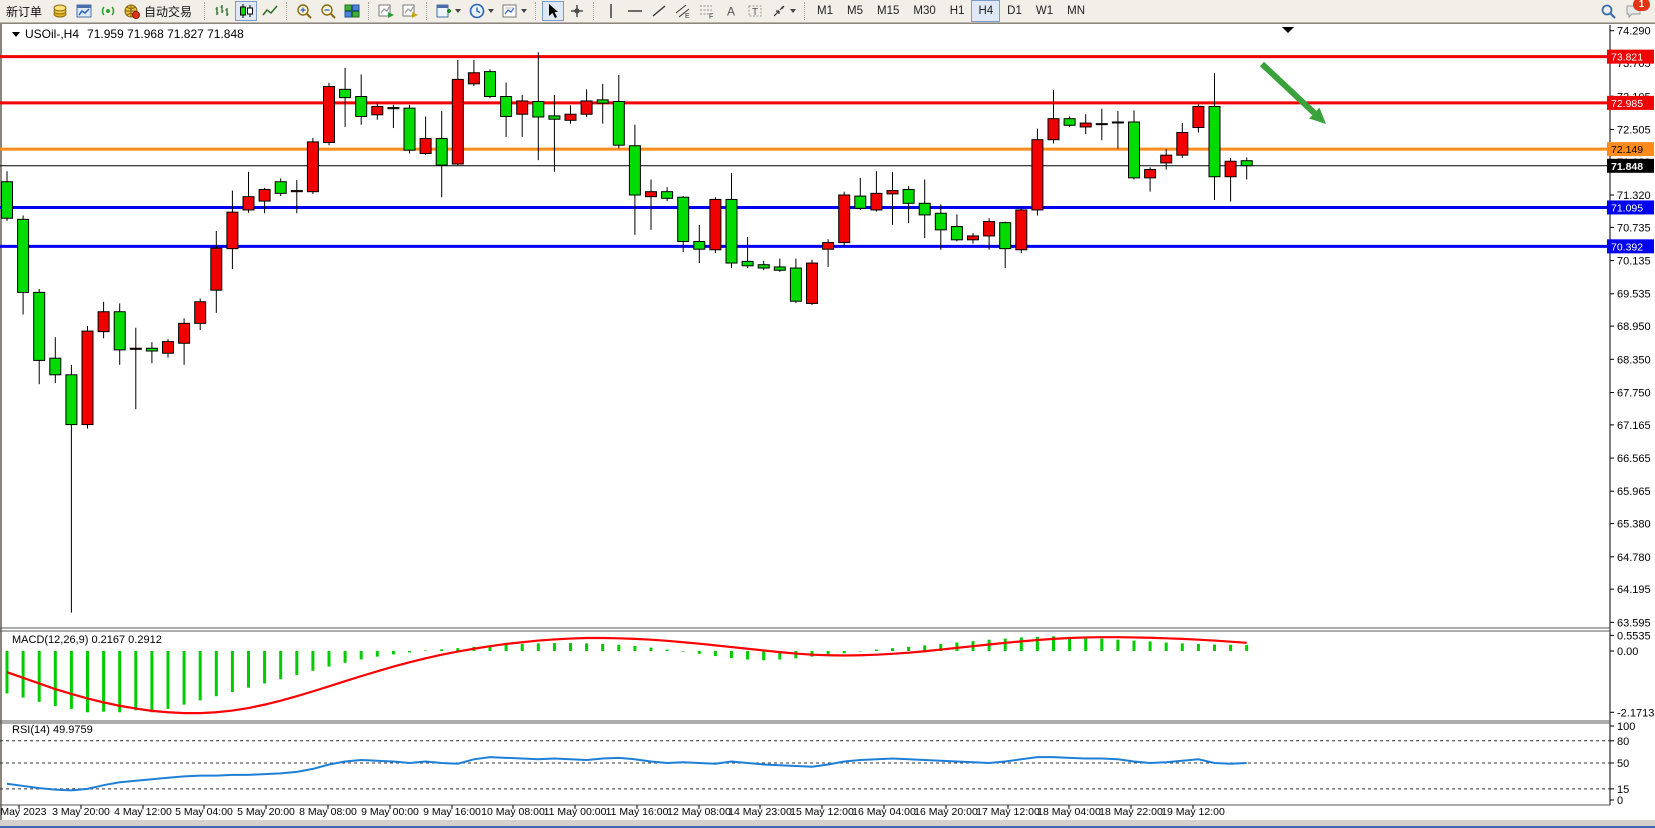  What do you see at coordinates (1626, 727) in the screenshot?
I see `svg-text: 100` at bounding box center [1626, 727].